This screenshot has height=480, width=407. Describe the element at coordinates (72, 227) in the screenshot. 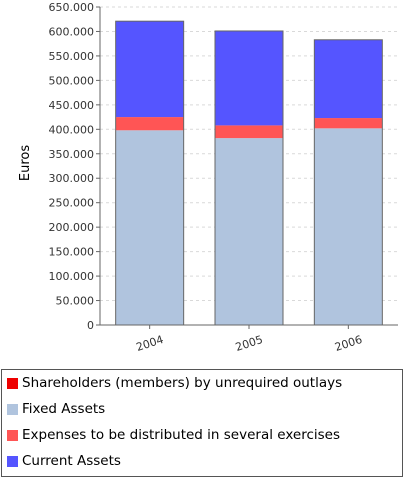

I see `y-tick-label: 200.000` at that location.